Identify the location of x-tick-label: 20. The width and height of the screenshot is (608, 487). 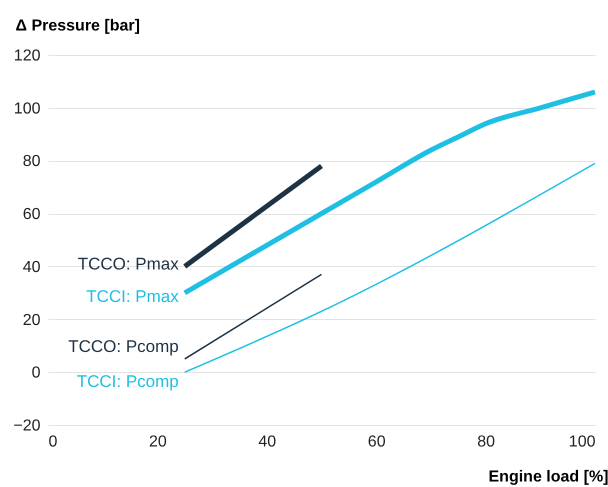
(158, 442).